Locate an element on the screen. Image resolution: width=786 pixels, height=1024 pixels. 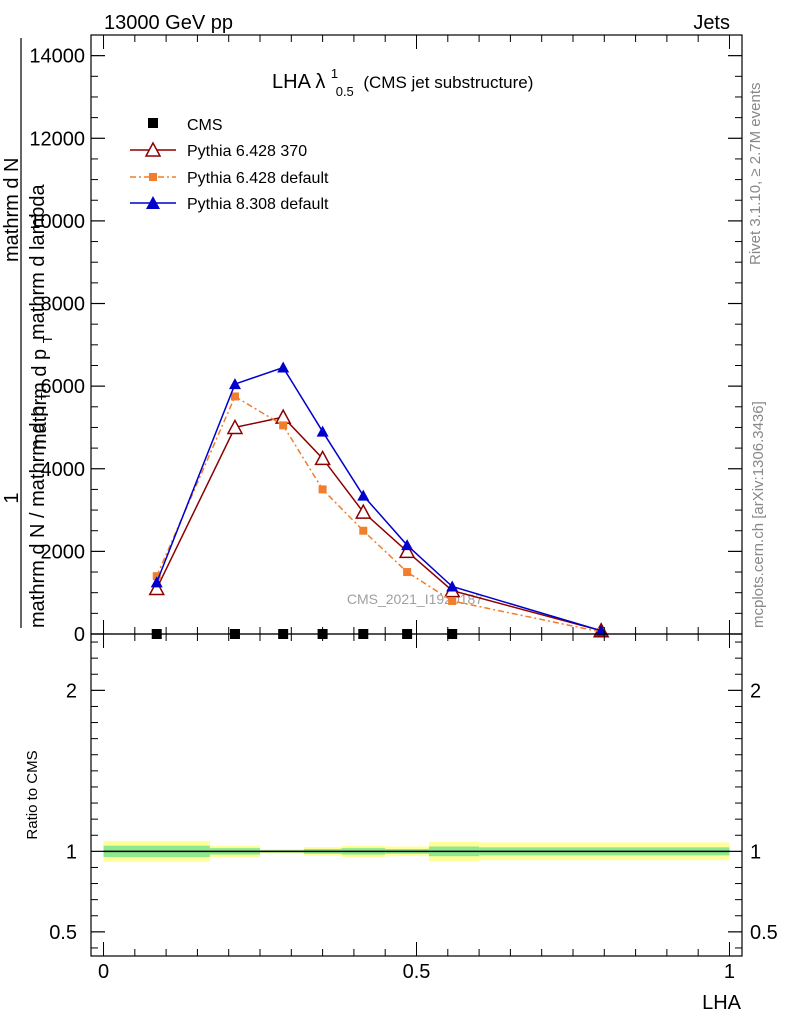
header-energy-label: 13000 GeV pp is located at coordinates (168, 23).